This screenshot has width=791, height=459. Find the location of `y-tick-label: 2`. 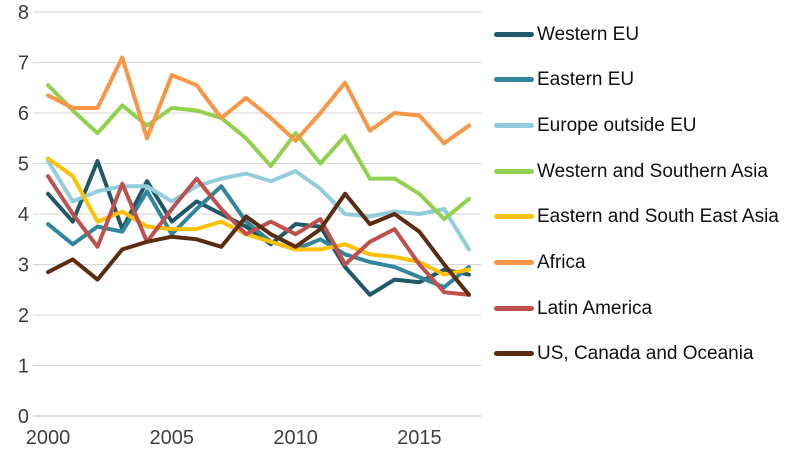

y-tick-label: 2 is located at coordinates (23, 316).